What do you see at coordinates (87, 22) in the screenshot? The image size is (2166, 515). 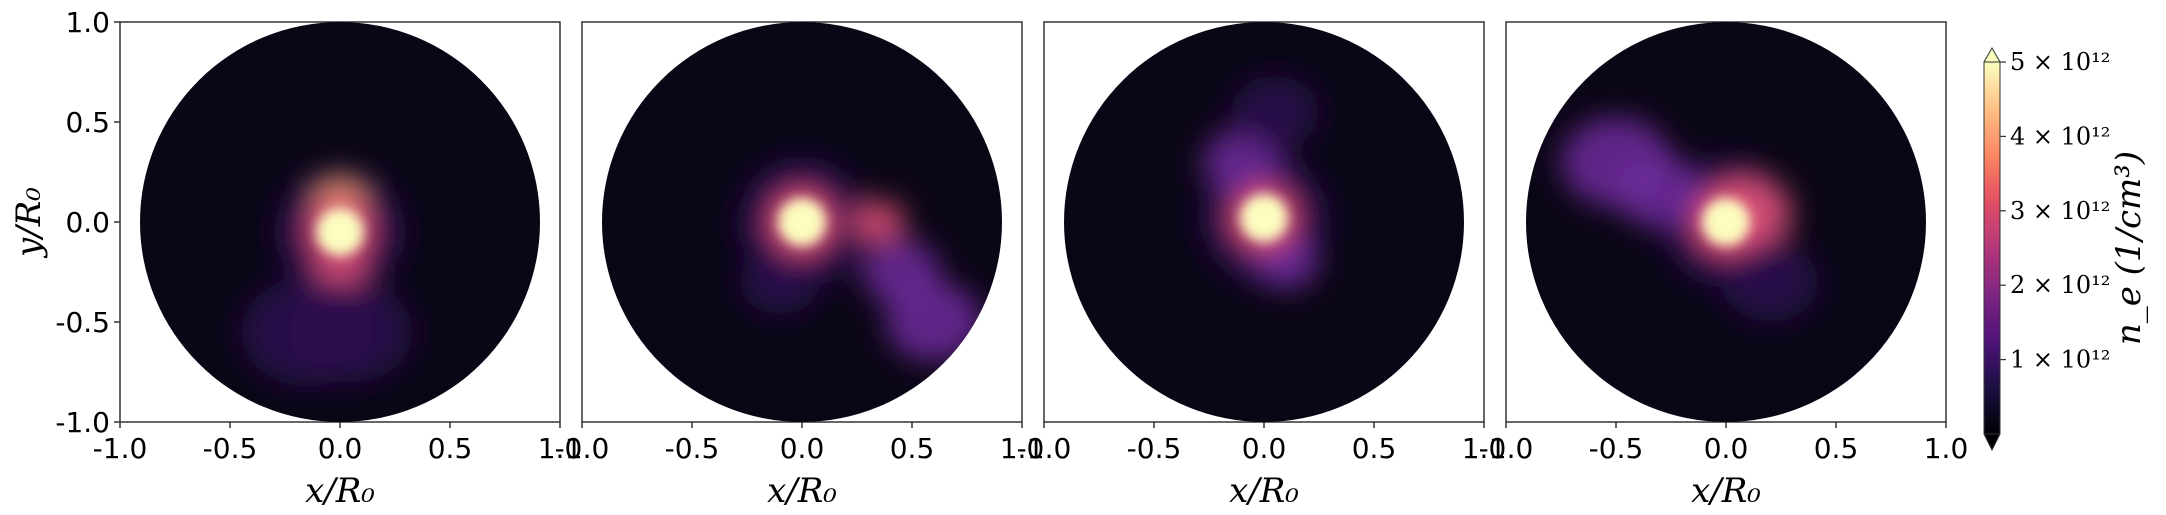 I see `y-tick-label: 1.0` at bounding box center [87, 22].